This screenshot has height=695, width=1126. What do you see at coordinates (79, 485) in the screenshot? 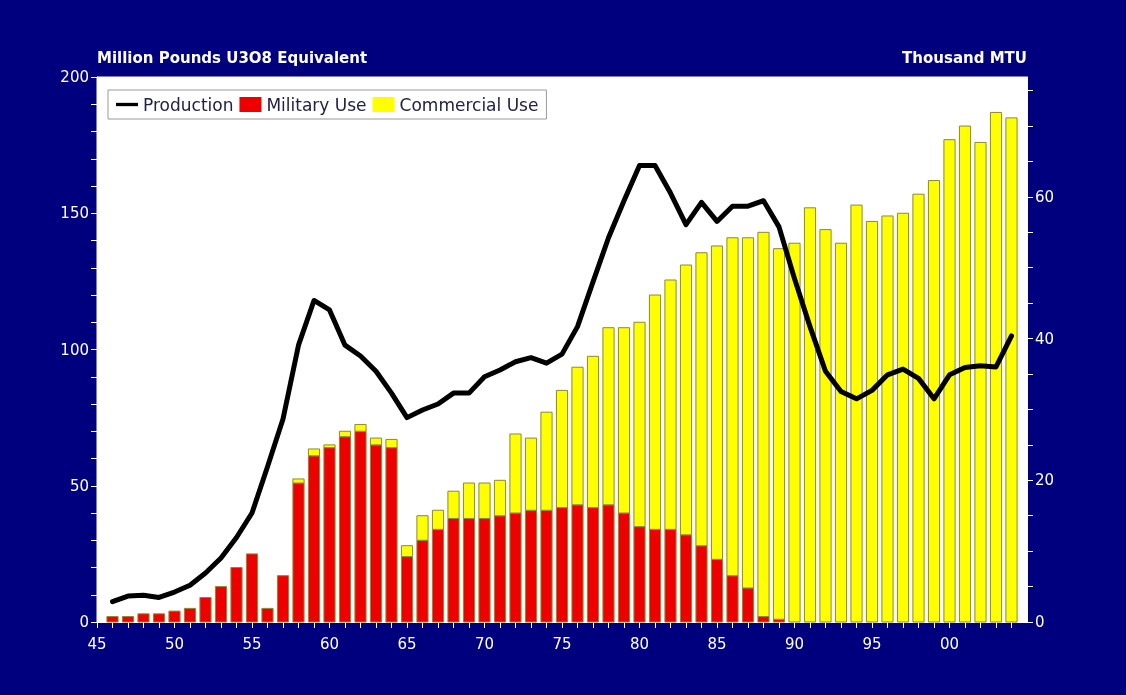
I see `y-tick-label: 50` at bounding box center [79, 485].